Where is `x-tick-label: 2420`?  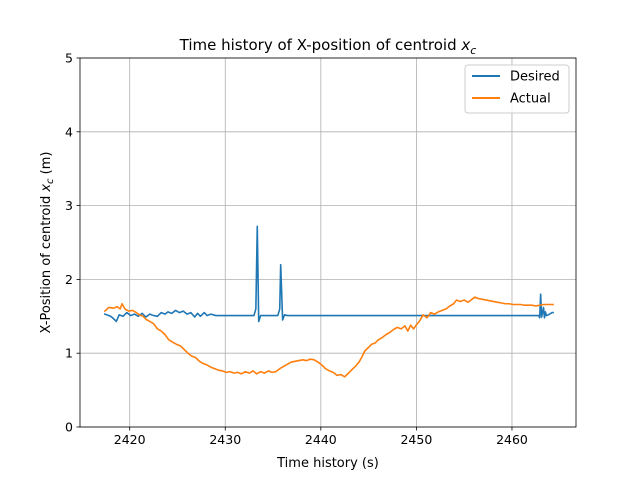
x-tick-label: 2420 is located at coordinates (130, 439).